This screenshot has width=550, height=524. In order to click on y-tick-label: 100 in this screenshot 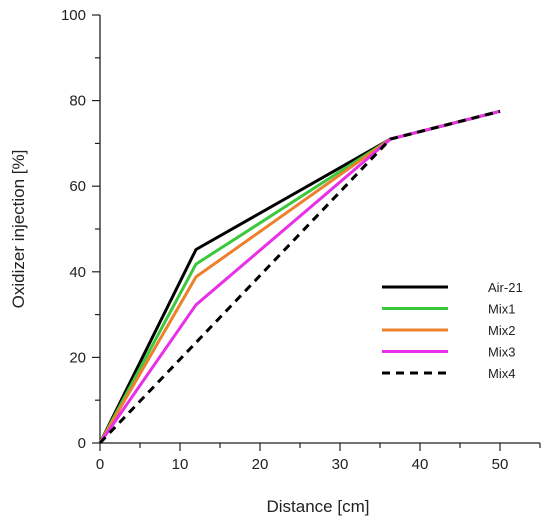, I will do `click(73, 15)`.